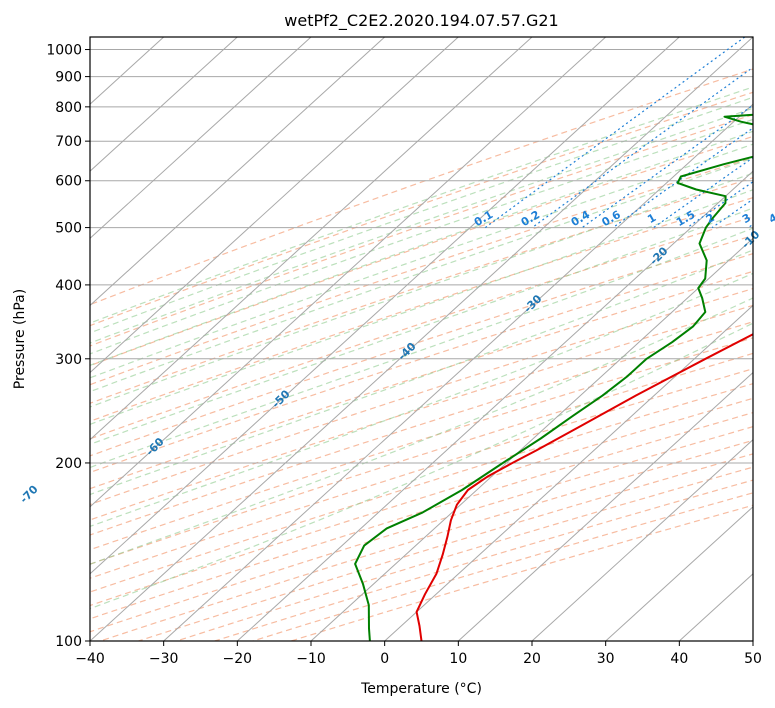 Image resolution: width=775 pixels, height=708 pixels. Describe the element at coordinates (311, 659) in the screenshot. I see `x-tick-label: −10` at that location.